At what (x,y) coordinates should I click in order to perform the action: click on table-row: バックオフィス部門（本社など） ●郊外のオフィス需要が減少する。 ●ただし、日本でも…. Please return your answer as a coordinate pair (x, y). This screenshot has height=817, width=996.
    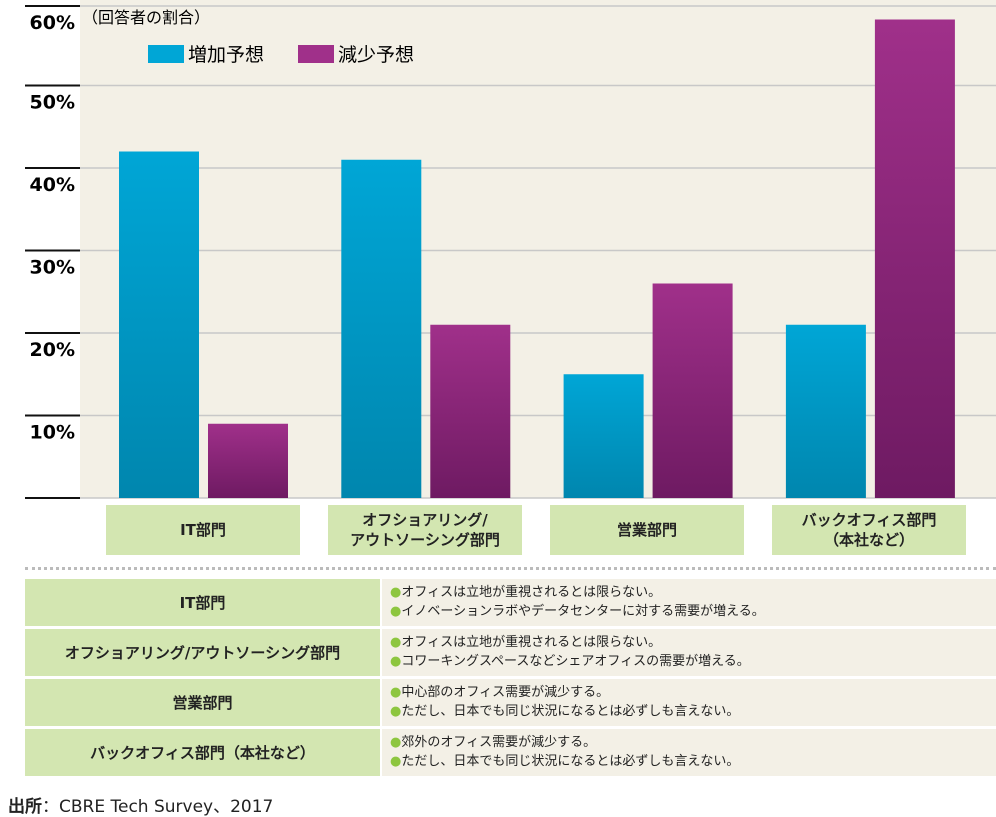
    Looking at the image, I should click on (510, 752).